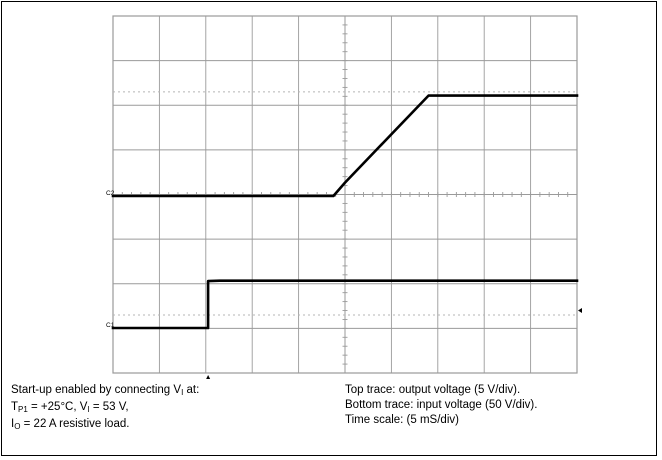 This screenshot has height=460, width=662. Describe the element at coordinates (345, 304) in the screenshot. I see `trace-c1` at that location.